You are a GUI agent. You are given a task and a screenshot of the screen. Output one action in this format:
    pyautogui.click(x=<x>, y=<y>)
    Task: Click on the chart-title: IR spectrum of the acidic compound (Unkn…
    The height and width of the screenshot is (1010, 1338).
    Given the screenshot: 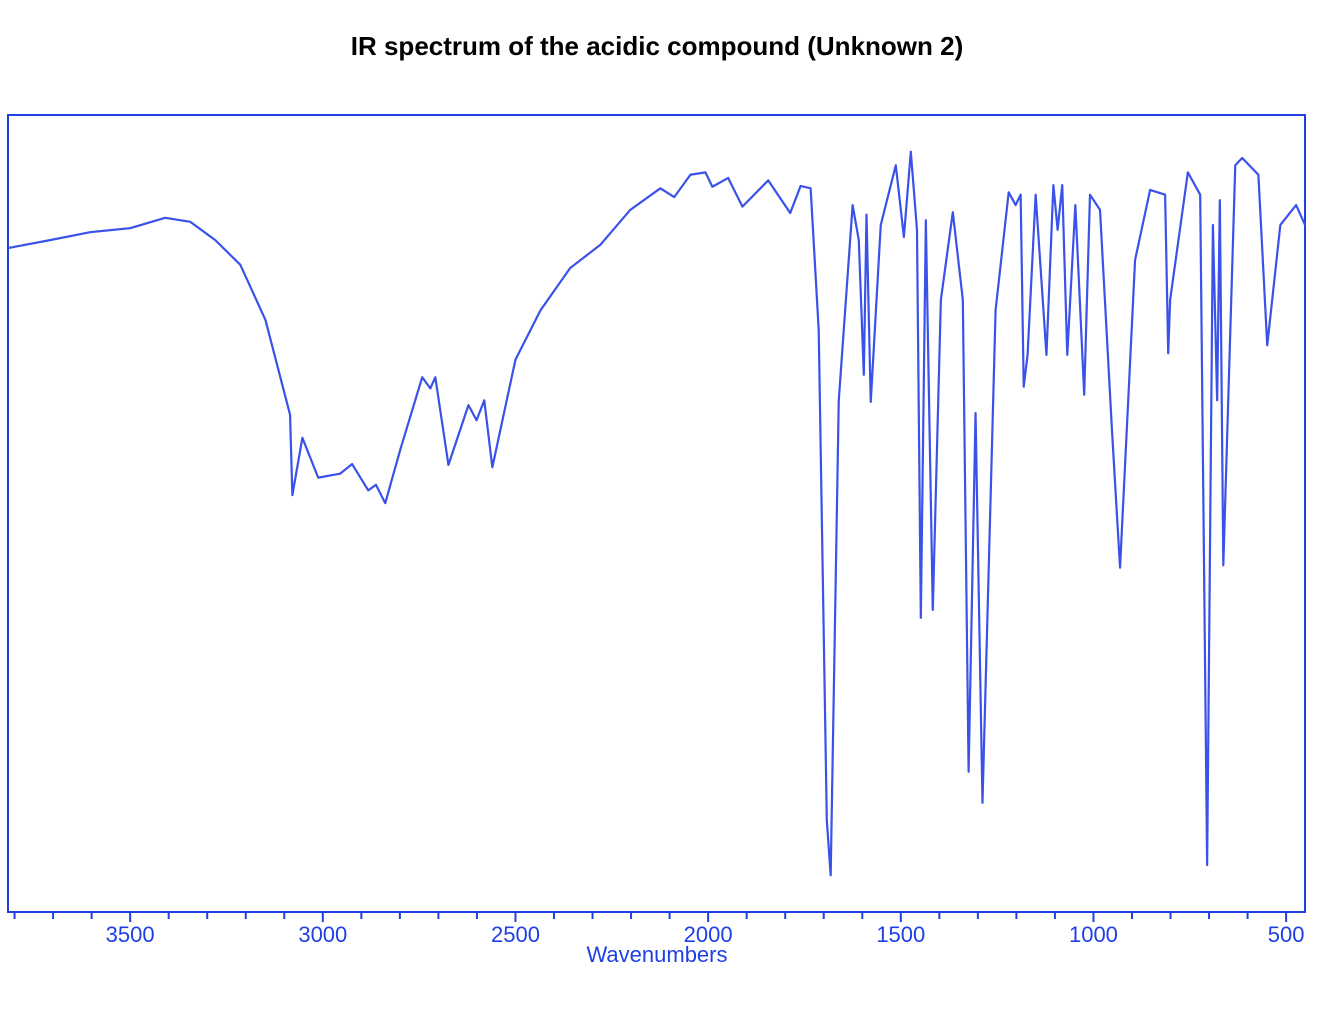 What is the action you would take?
    pyautogui.click(x=657, y=46)
    